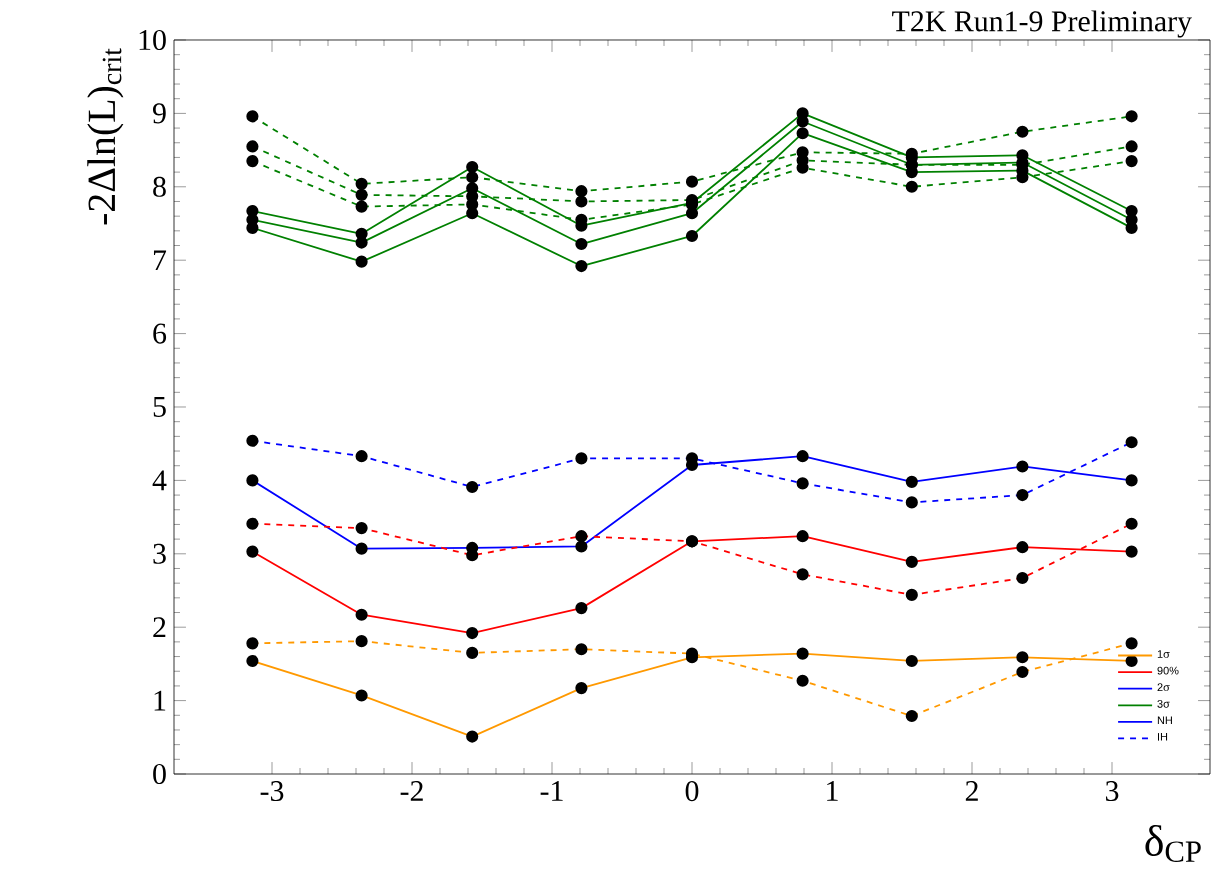  What do you see at coordinates (1173, 843) in the screenshot?
I see `x-axis-title: δ$_{CP}$` at bounding box center [1173, 843].